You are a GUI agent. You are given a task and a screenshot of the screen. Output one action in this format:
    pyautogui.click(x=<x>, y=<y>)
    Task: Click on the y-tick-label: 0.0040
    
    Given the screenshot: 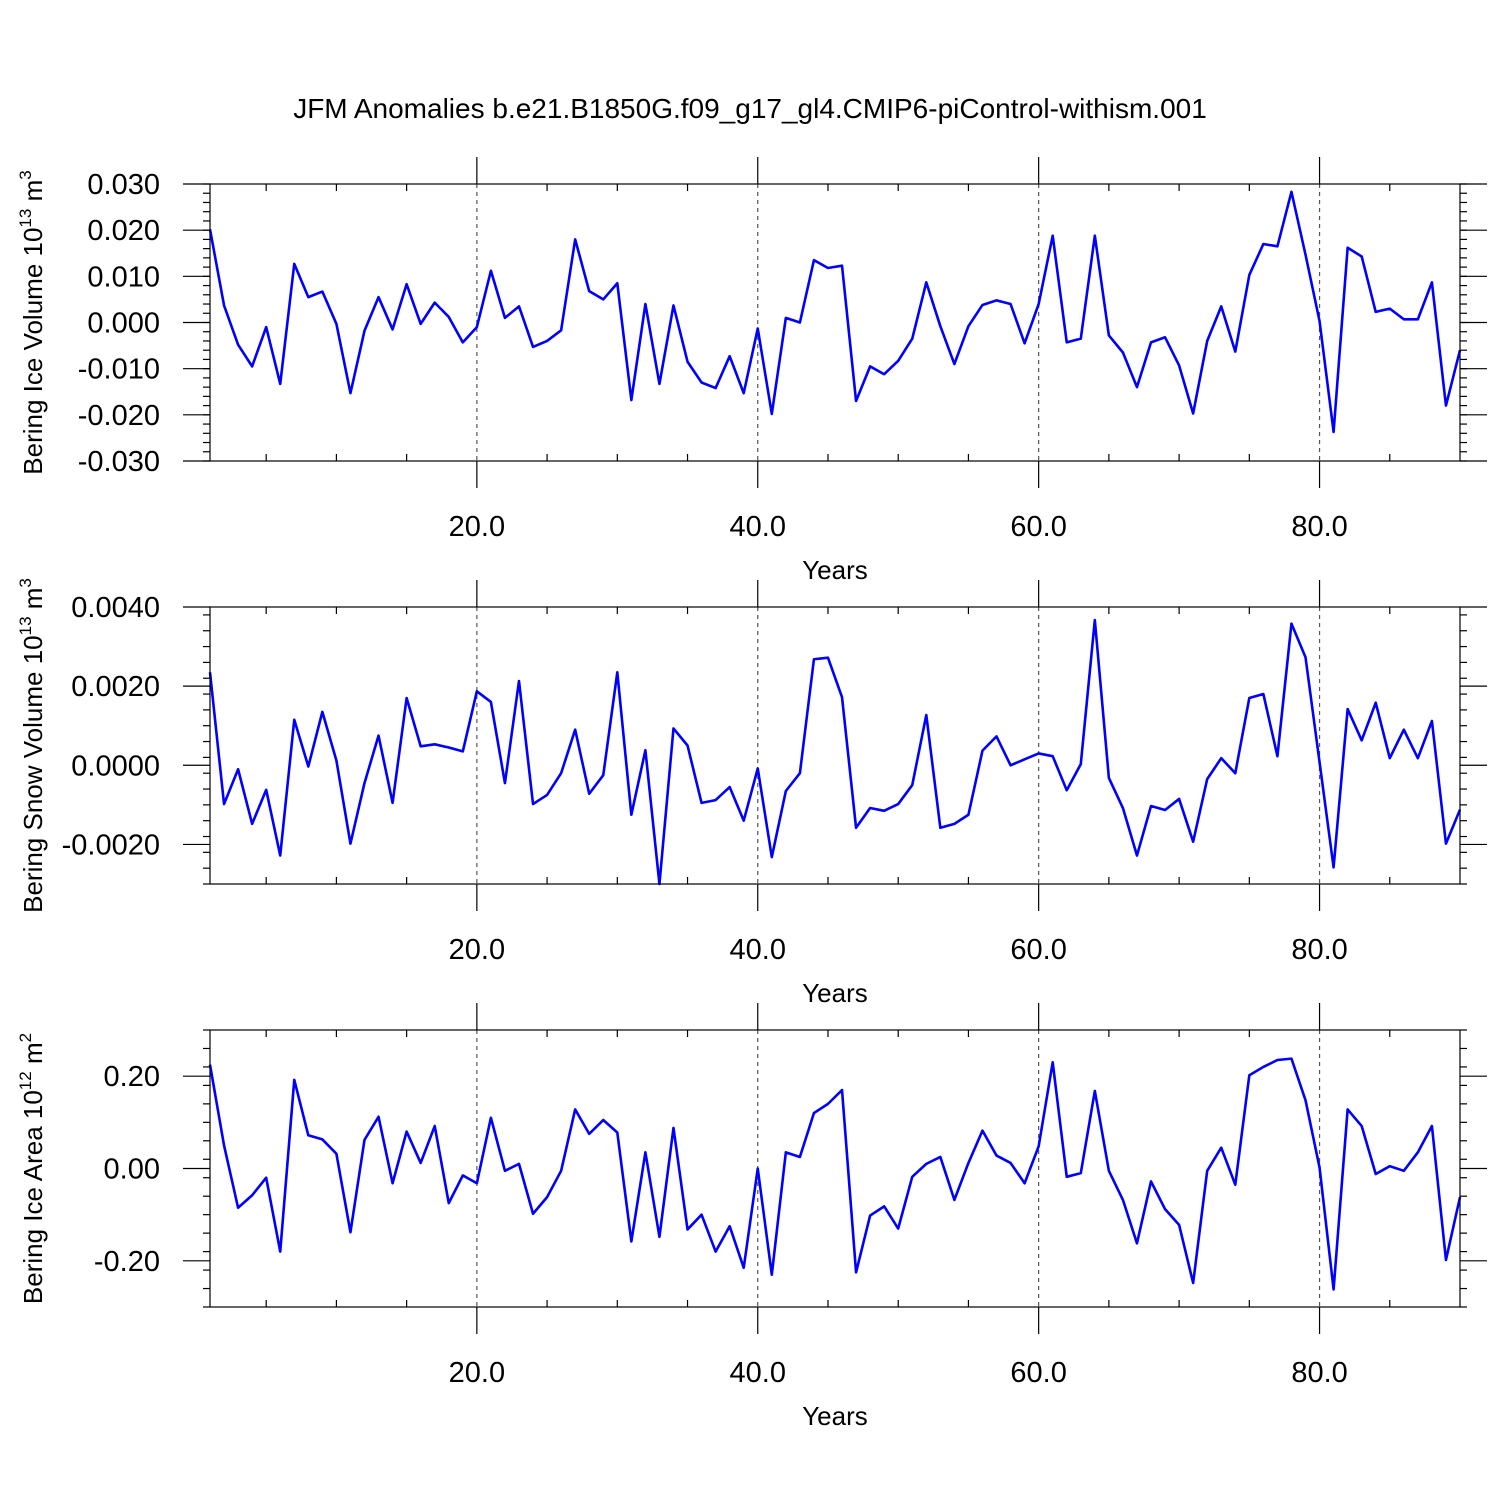 What is the action you would take?
    pyautogui.click(x=115, y=608)
    